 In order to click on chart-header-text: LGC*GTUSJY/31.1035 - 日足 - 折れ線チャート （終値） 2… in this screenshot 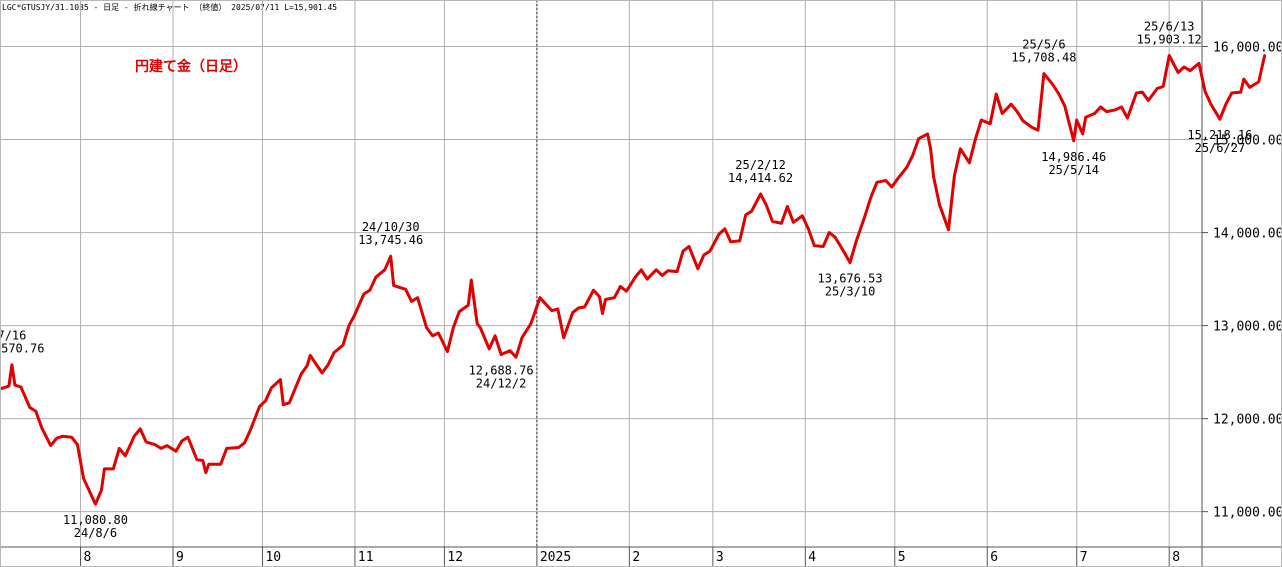, I will do `click(170, 7)`.